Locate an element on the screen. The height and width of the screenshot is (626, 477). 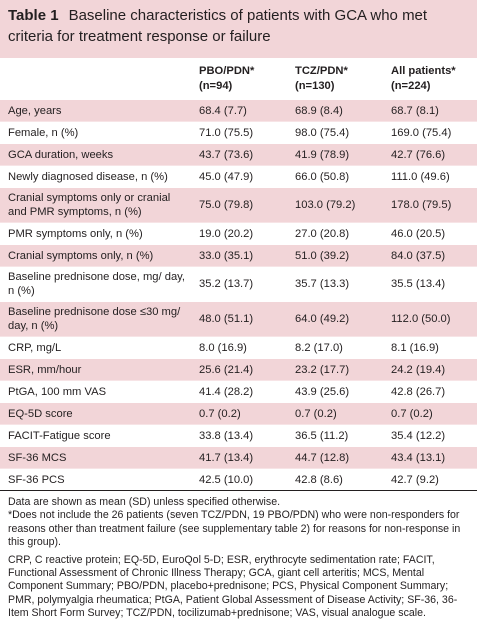
cell-value: 42.8 (8.6) is located at coordinates (337, 479).